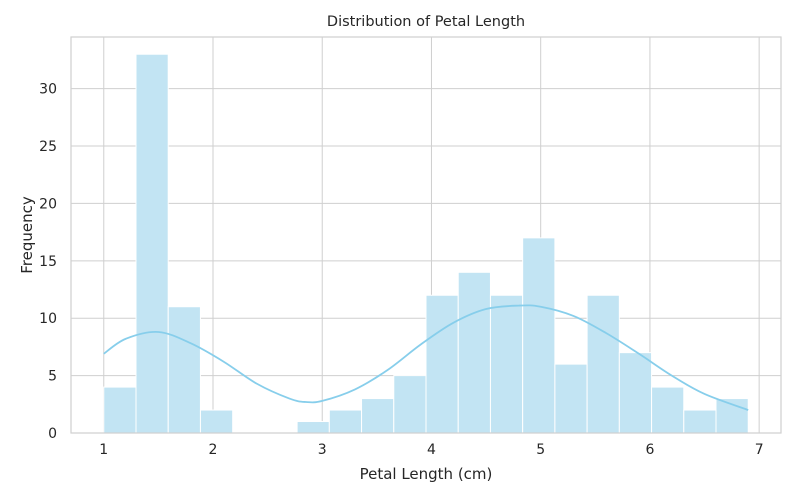 The height and width of the screenshot is (500, 800). What do you see at coordinates (759, 450) in the screenshot?
I see `x-tick-label: 7` at bounding box center [759, 450].